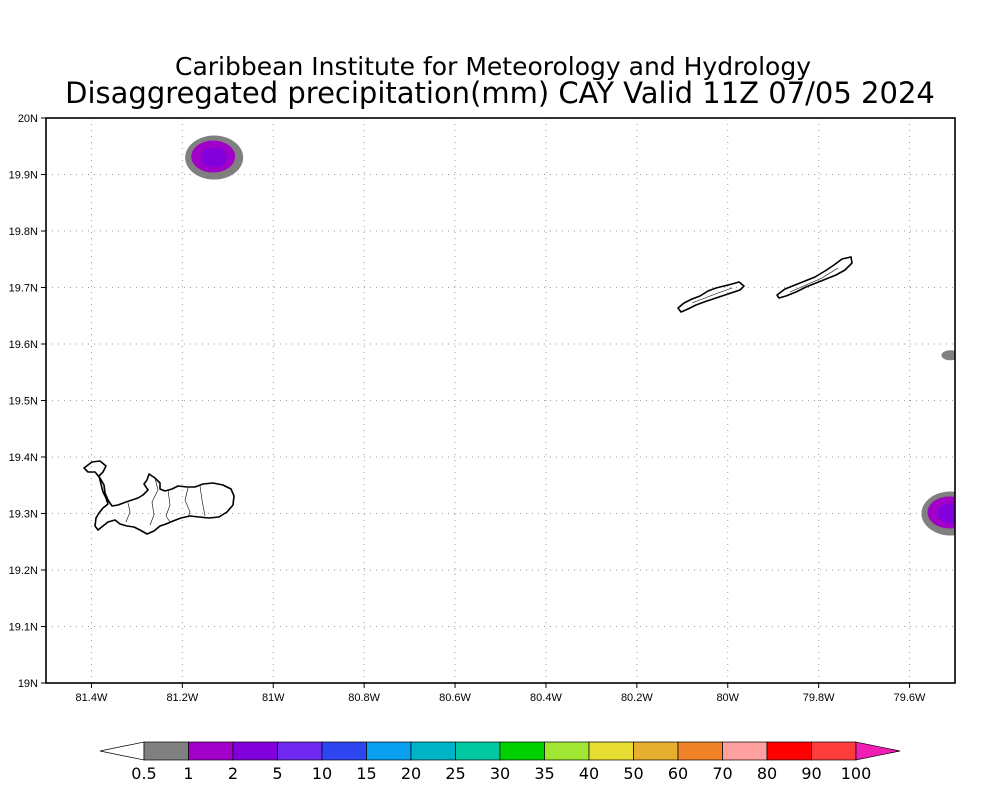 The width and height of the screenshot is (1000, 800). I want to click on y-tick-label: 19.6N, so click(23, 345).